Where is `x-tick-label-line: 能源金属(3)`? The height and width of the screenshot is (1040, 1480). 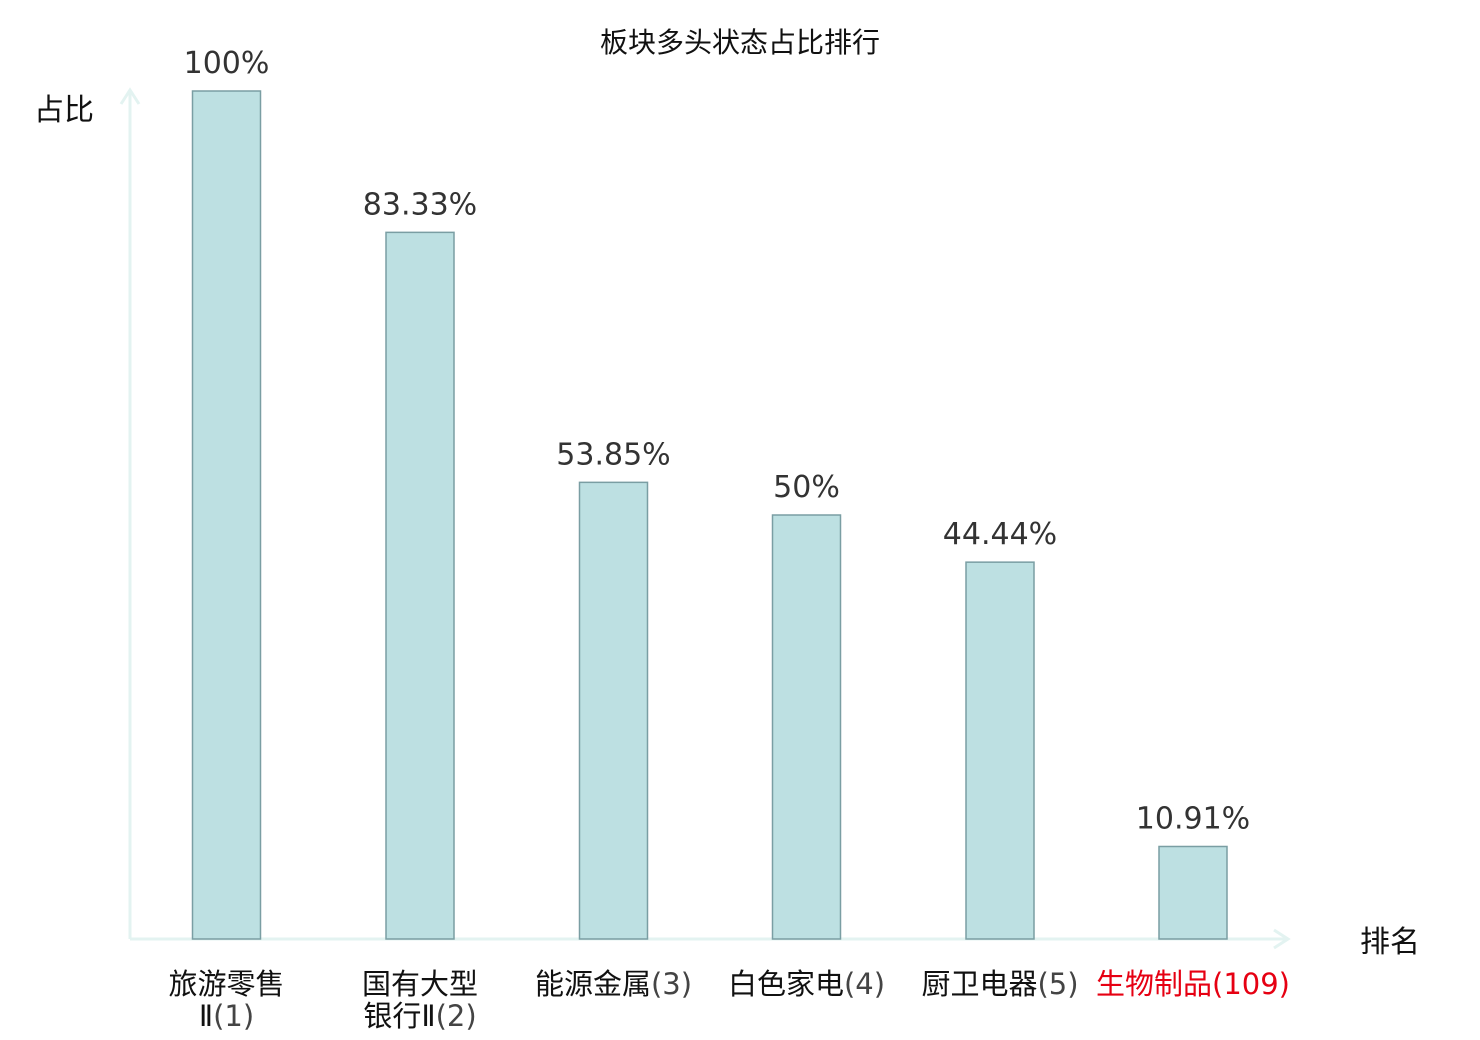
x-tick-label-line: 能源金属(3) is located at coordinates (613, 984).